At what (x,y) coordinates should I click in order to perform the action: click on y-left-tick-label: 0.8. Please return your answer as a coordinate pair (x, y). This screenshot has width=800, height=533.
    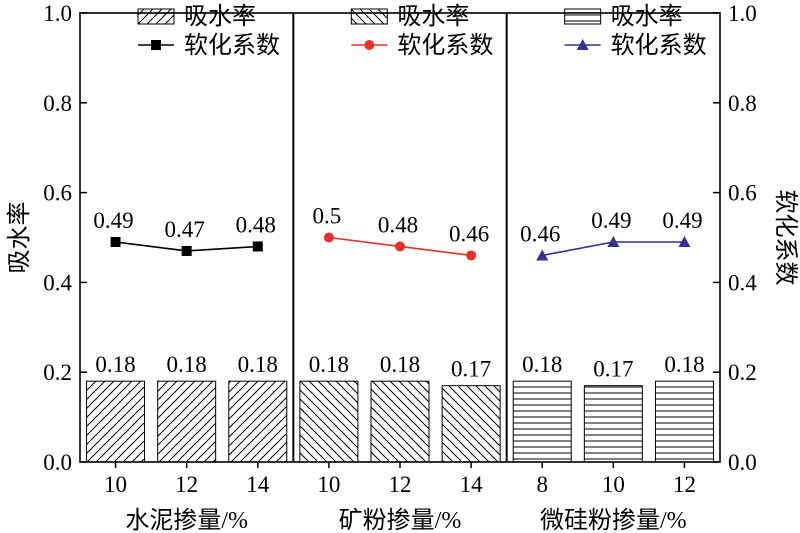
    Looking at the image, I should click on (57, 103).